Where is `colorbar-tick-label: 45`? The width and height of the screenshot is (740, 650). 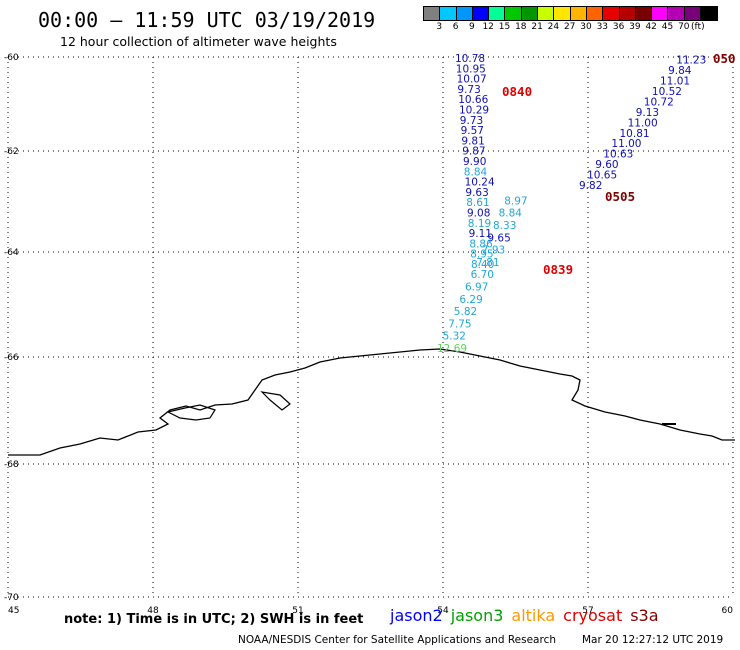
colorbar-tick-label: 45 is located at coordinates (667, 27).